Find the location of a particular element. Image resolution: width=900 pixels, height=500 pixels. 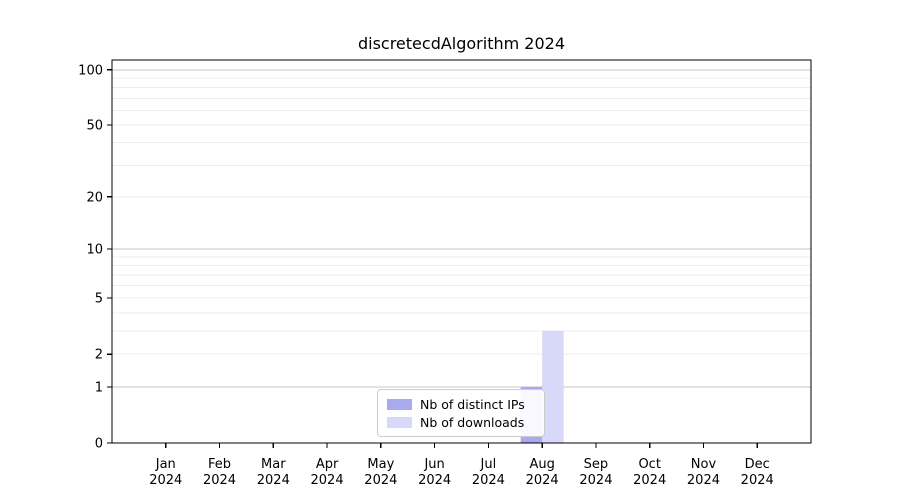

y-tick-label: 5 is located at coordinates (99, 299).